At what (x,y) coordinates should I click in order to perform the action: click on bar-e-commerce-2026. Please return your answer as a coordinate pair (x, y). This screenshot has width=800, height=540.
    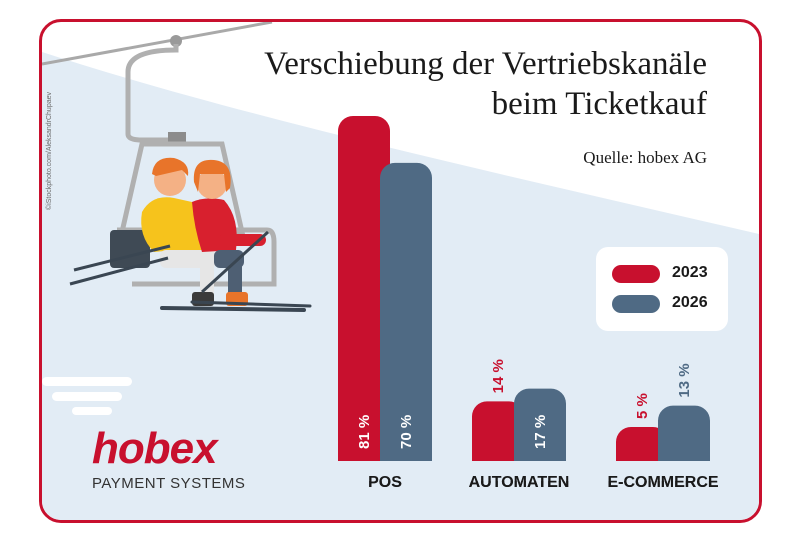
    Looking at the image, I should click on (684, 440).